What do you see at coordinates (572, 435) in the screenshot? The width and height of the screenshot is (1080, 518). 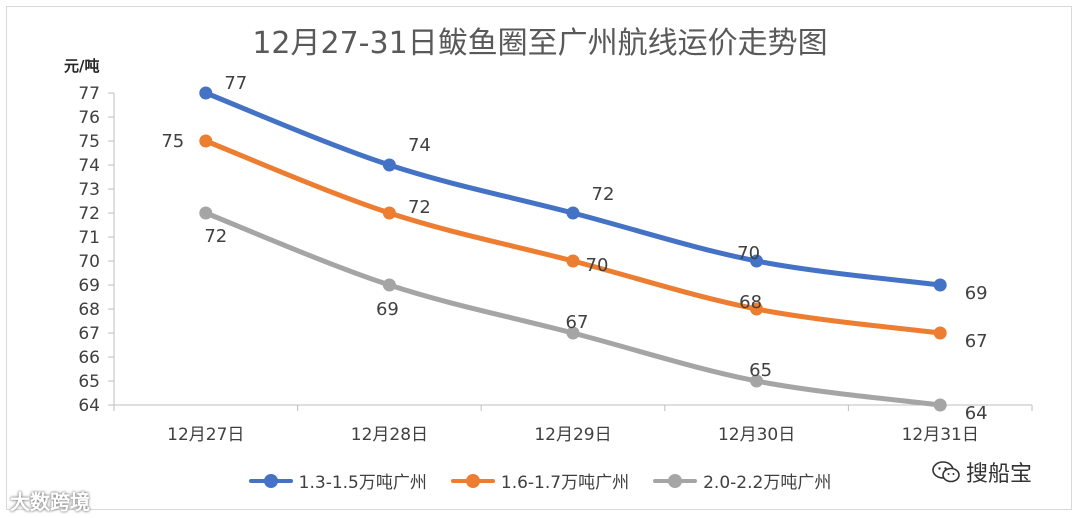 I see `x-tick-label: 12月29日` at bounding box center [572, 435].